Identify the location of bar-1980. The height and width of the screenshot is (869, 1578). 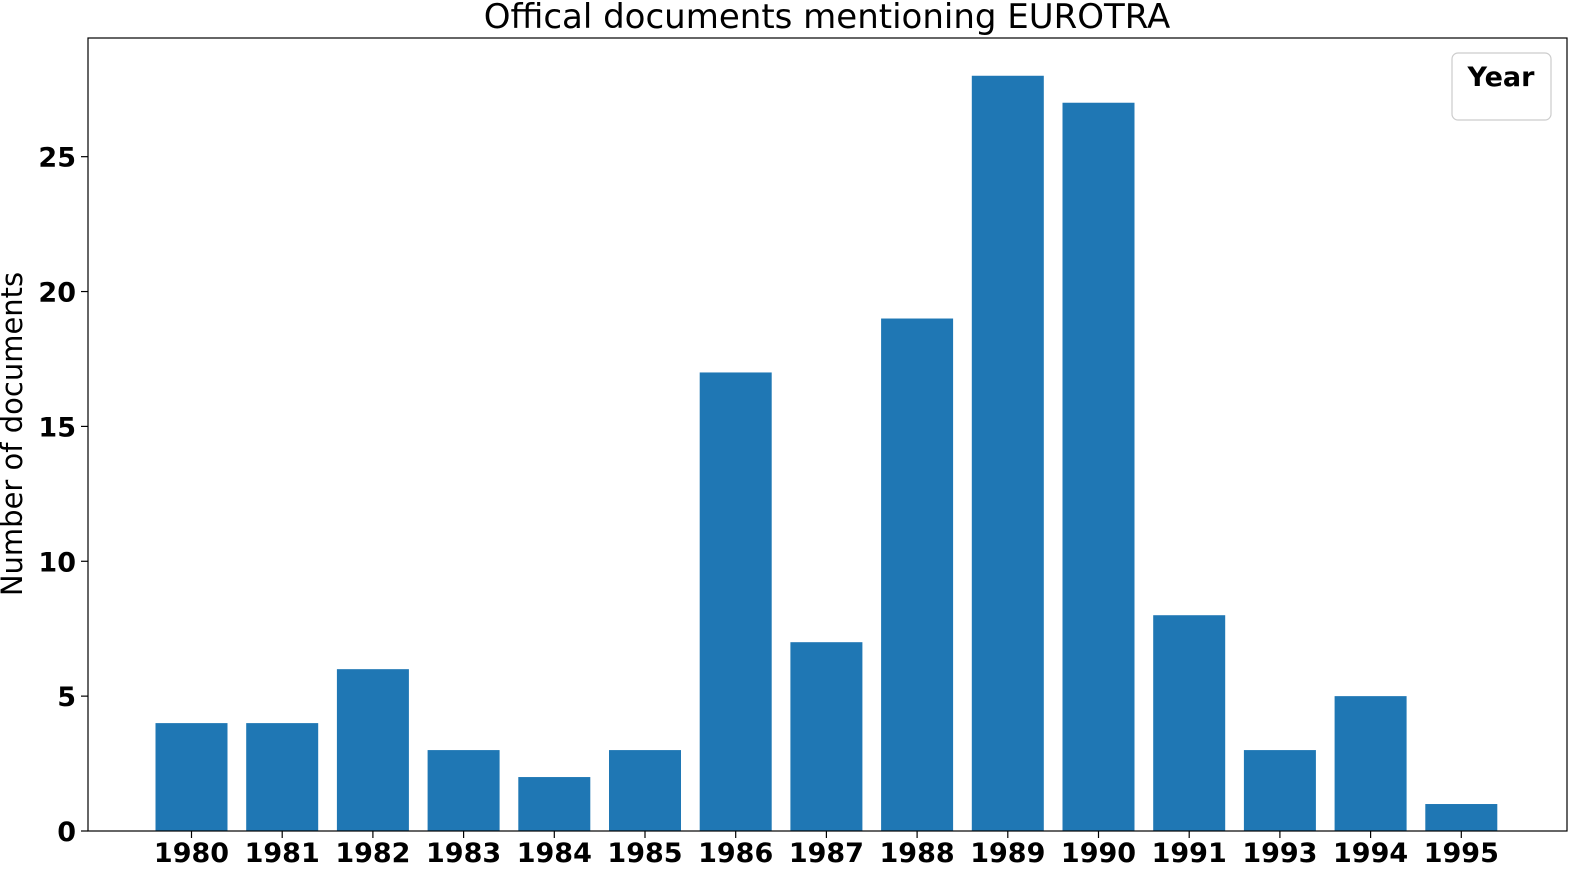
(191, 777).